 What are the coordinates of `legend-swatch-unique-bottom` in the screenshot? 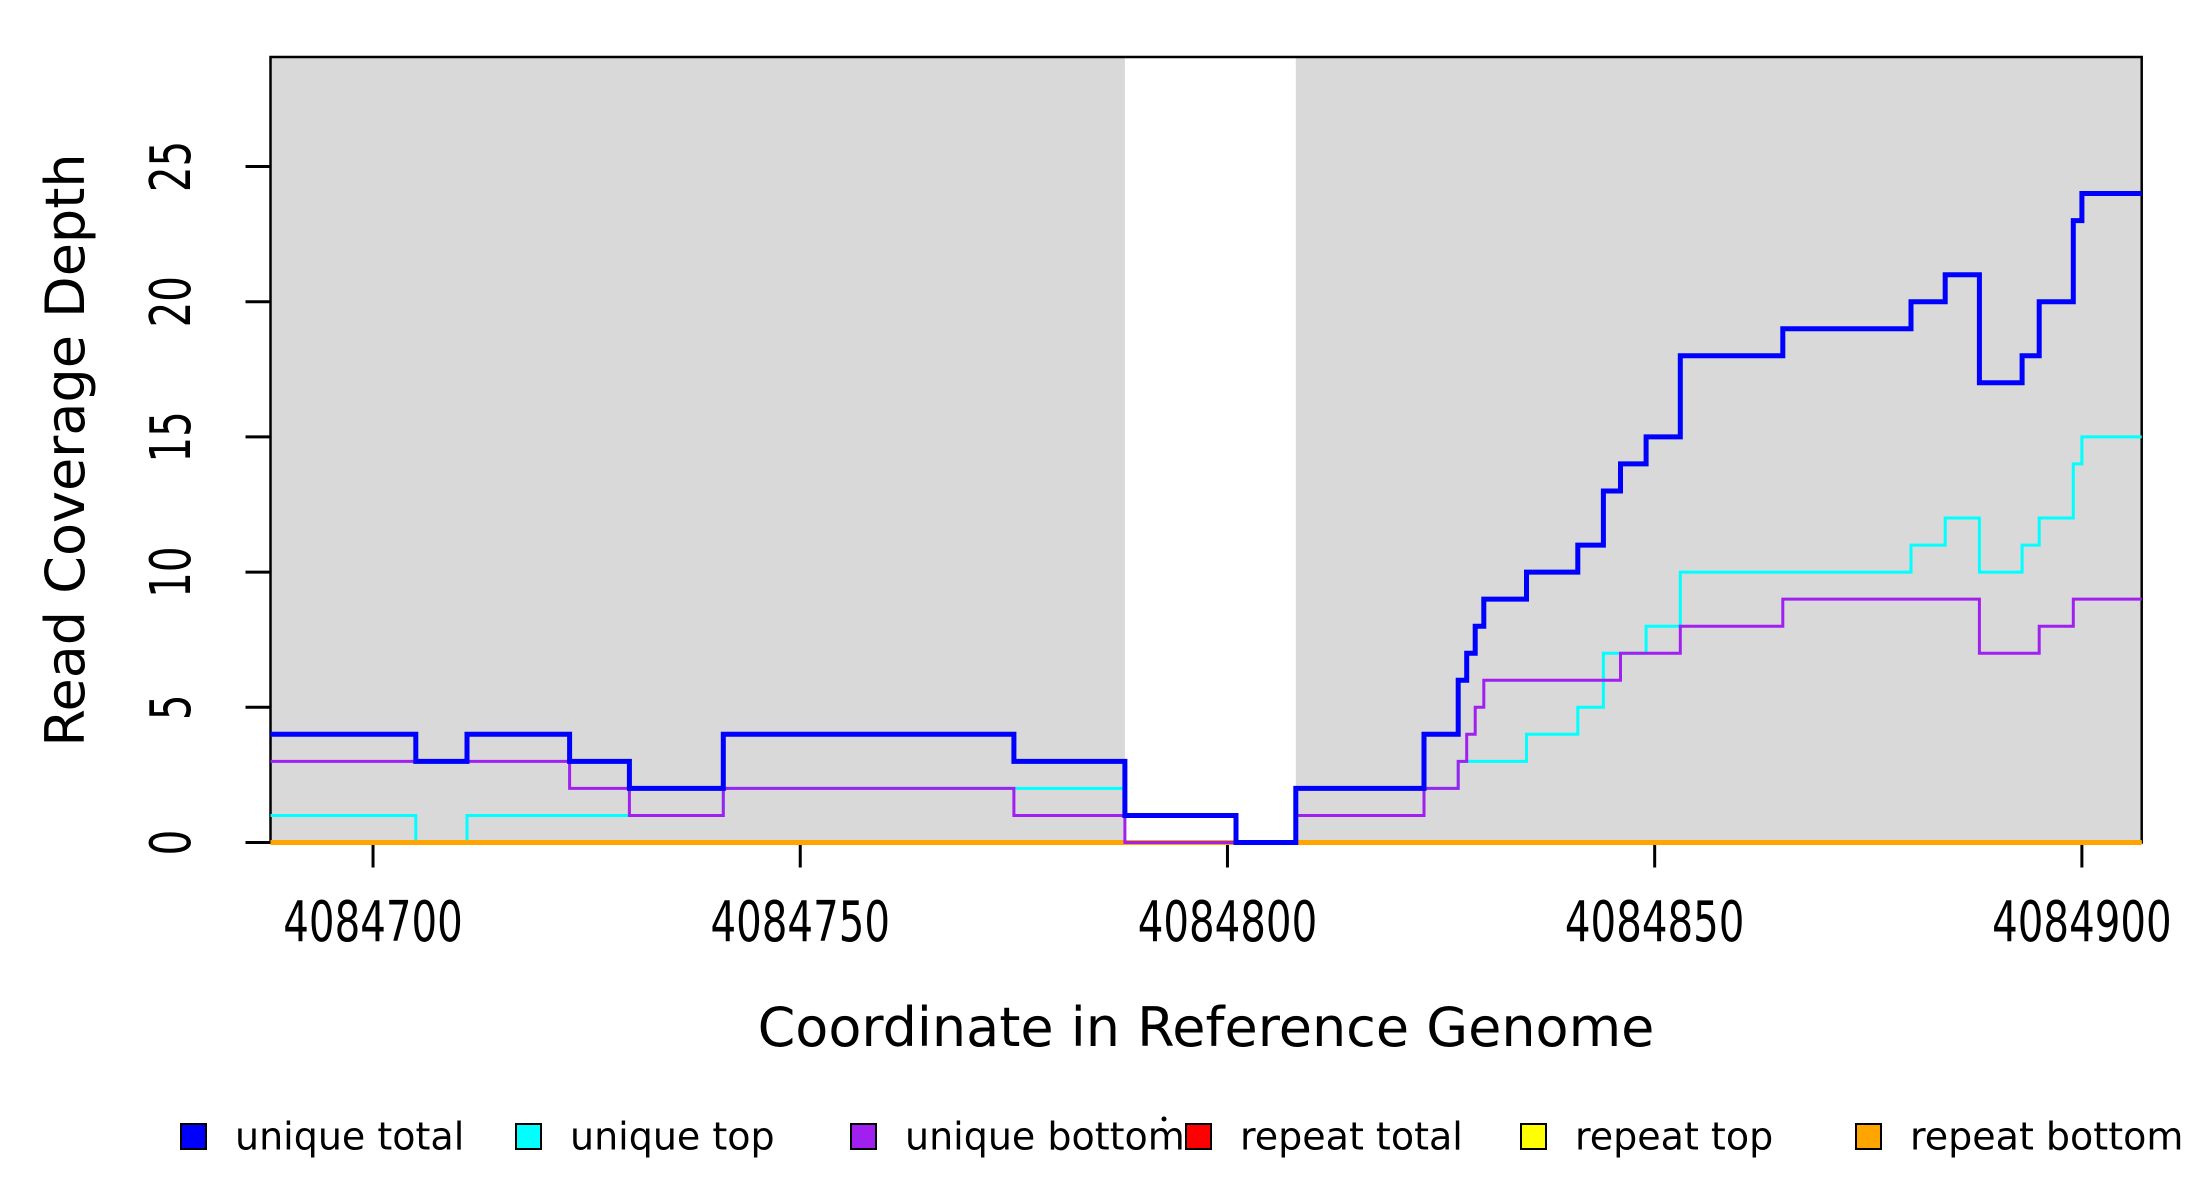 It's located at (863, 1136).